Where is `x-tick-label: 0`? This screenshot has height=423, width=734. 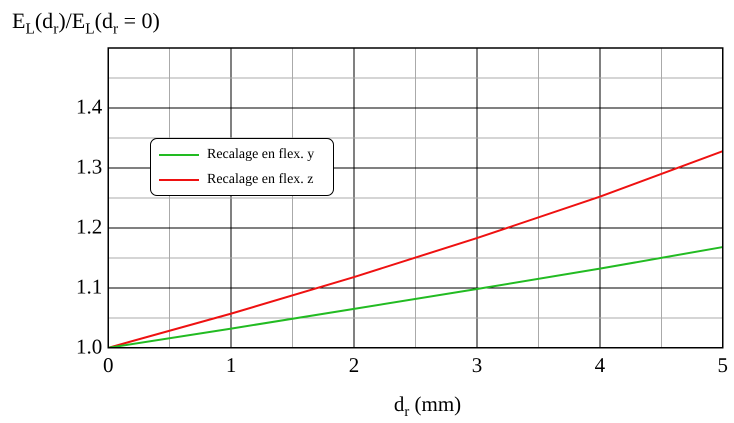 x-tick-label: 0 is located at coordinates (108, 364).